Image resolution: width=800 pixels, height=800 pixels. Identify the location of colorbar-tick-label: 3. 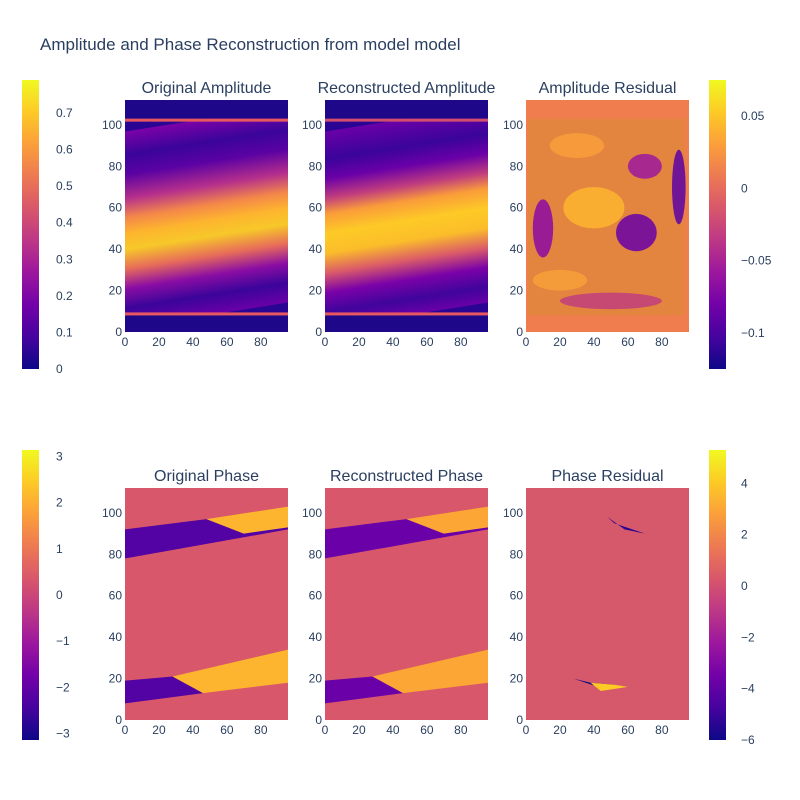
(59, 456).